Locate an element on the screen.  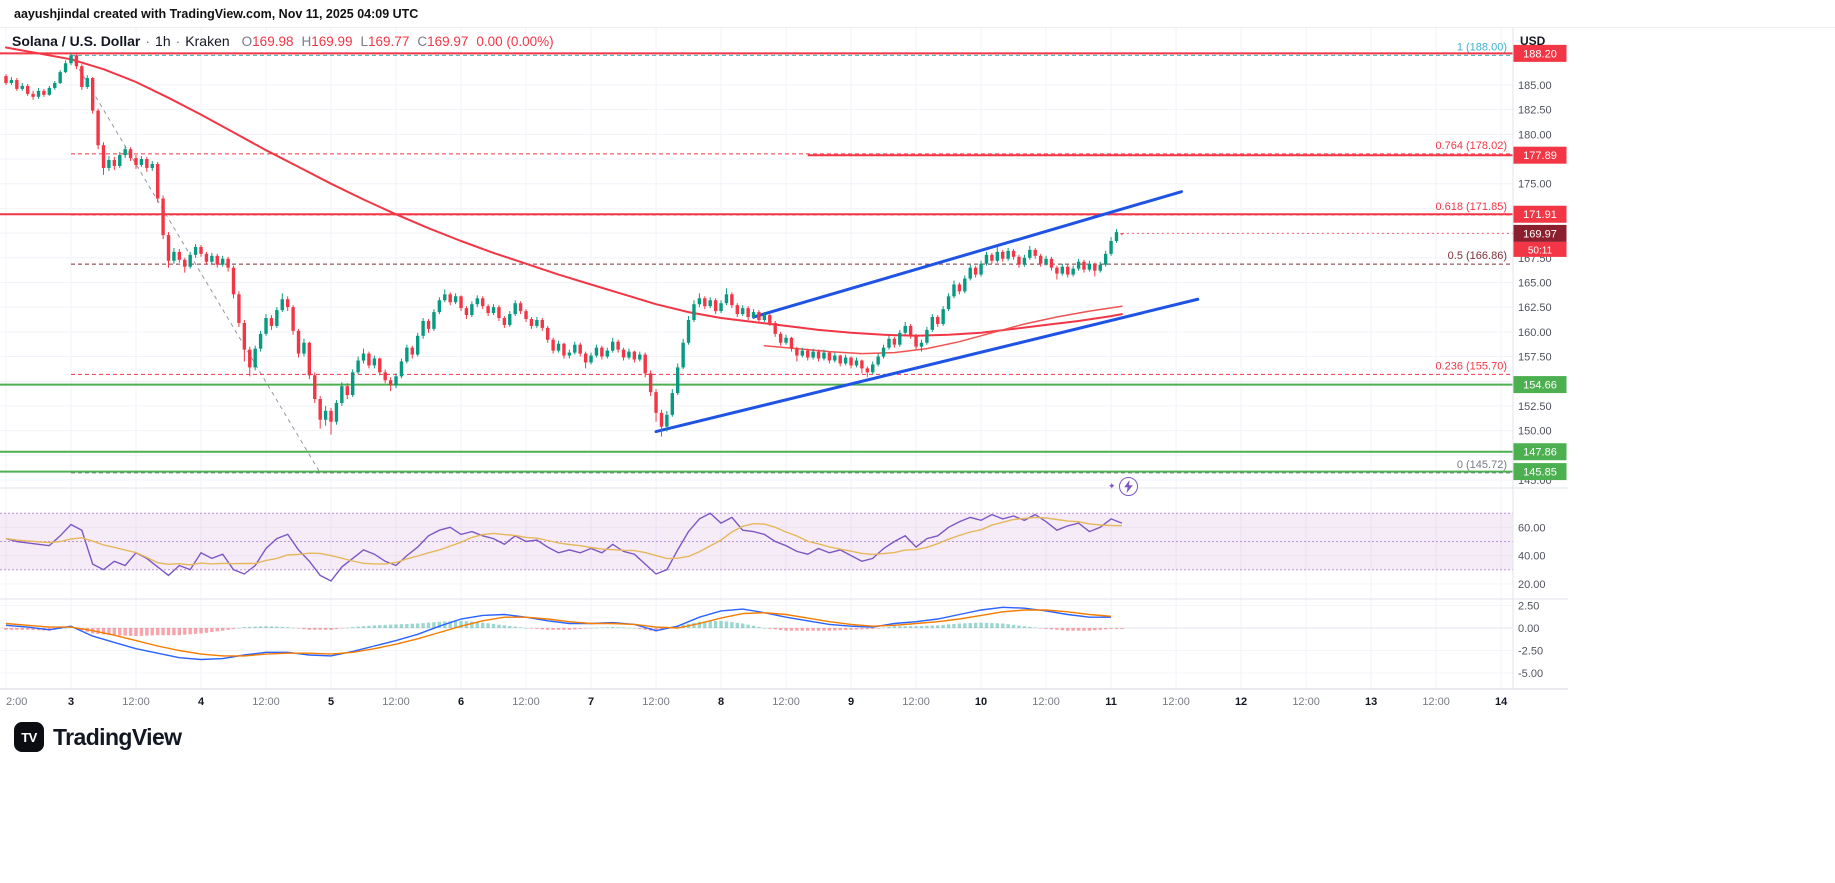
svg-text: 0.618 (171.85) is located at coordinates (1471, 207).